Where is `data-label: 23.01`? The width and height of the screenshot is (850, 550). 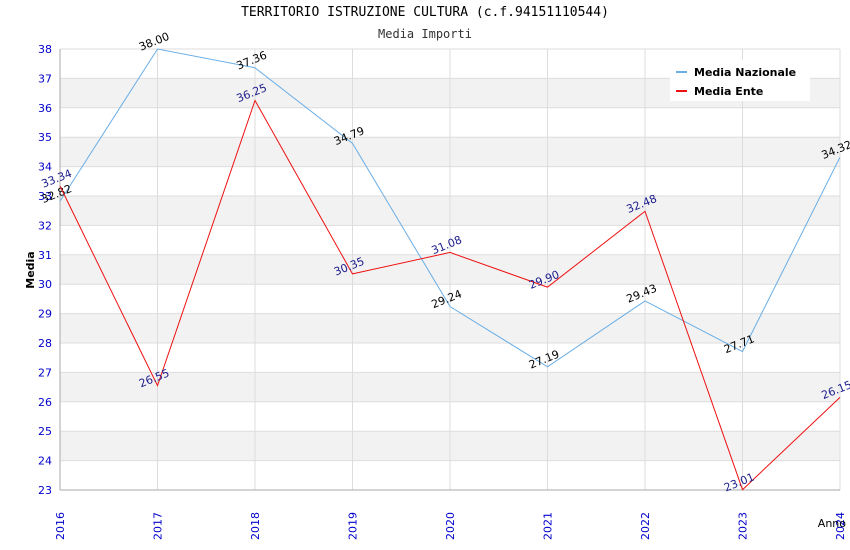 data-label: 23.01 is located at coordinates (739, 483).